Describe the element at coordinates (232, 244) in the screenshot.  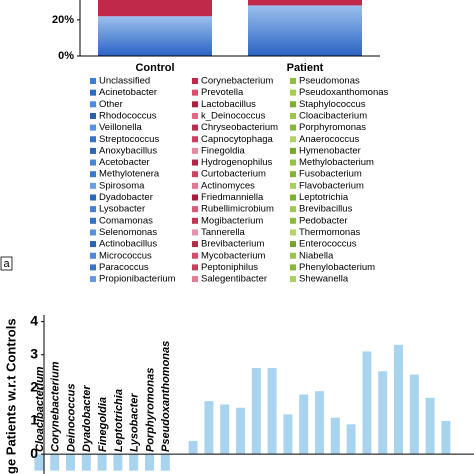
I see `legend-label: Brevibacterium` at that location.